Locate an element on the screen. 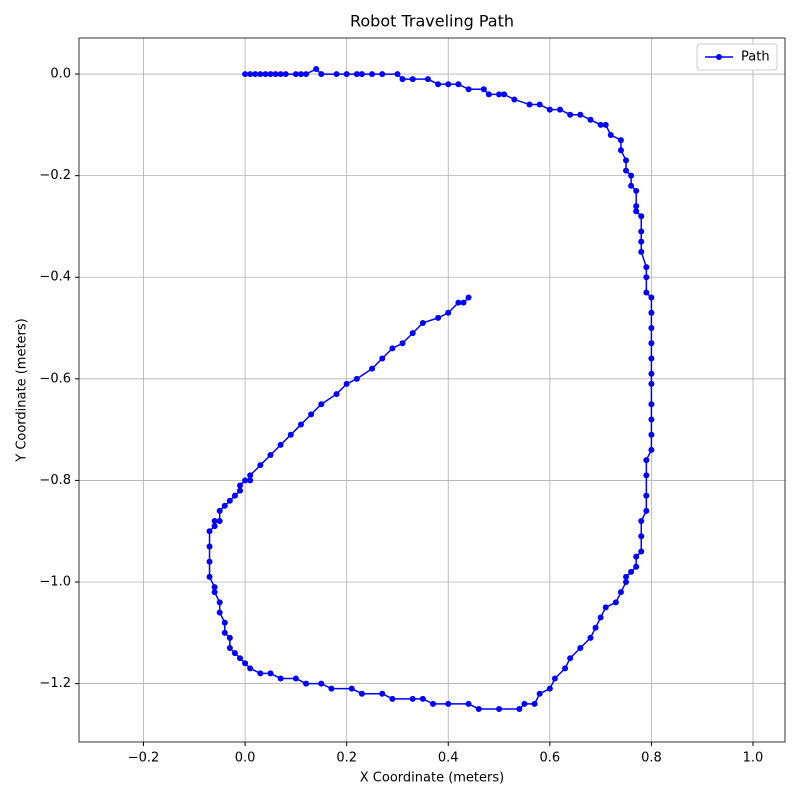 This screenshot has width=800, height=800. x-tick-label: 0.4 is located at coordinates (448, 758).